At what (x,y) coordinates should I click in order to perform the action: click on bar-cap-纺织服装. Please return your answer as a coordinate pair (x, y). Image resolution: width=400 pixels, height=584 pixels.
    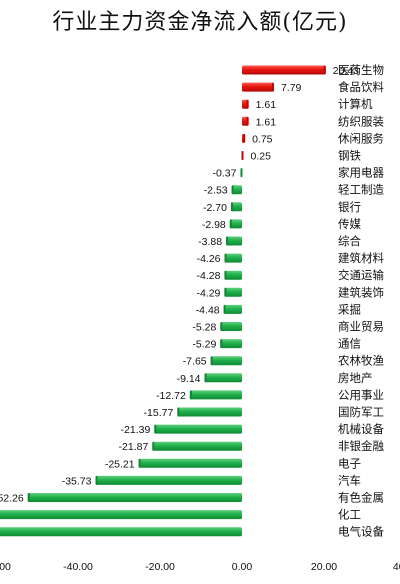
    Looking at the image, I should click on (247, 121).